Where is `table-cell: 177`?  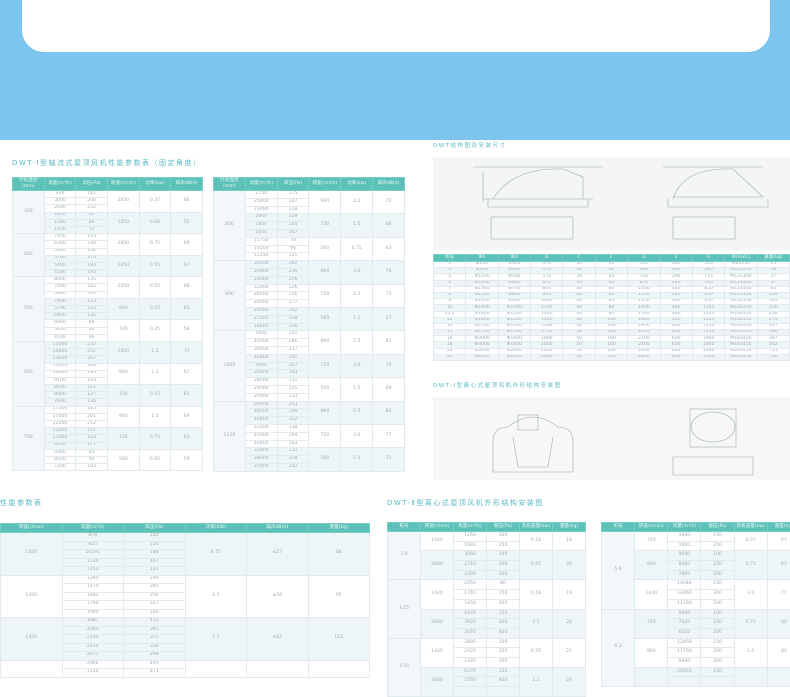
table-cell: 177 is located at coordinates (92, 445).